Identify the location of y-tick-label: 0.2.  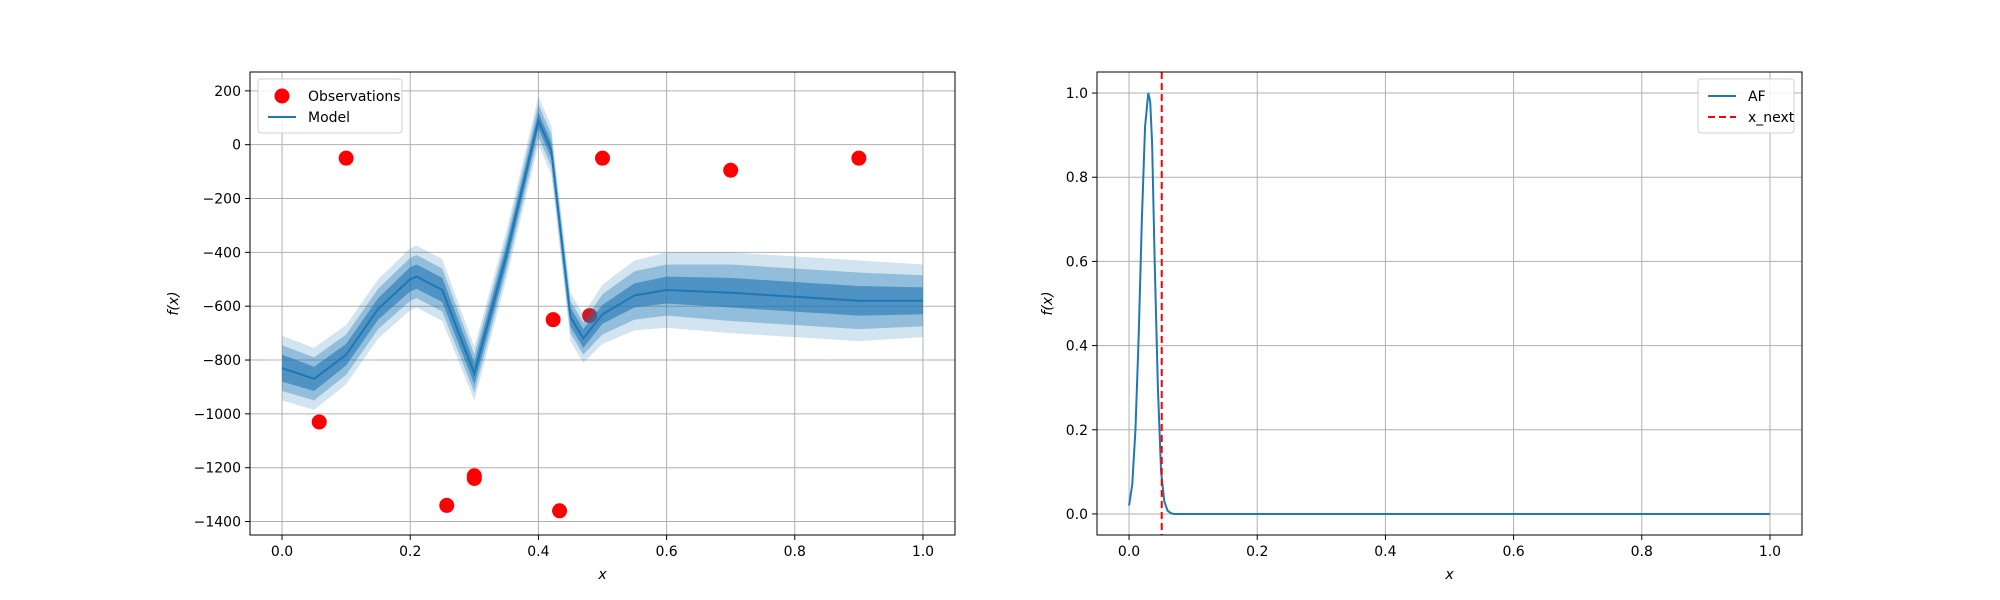
(1077, 431).